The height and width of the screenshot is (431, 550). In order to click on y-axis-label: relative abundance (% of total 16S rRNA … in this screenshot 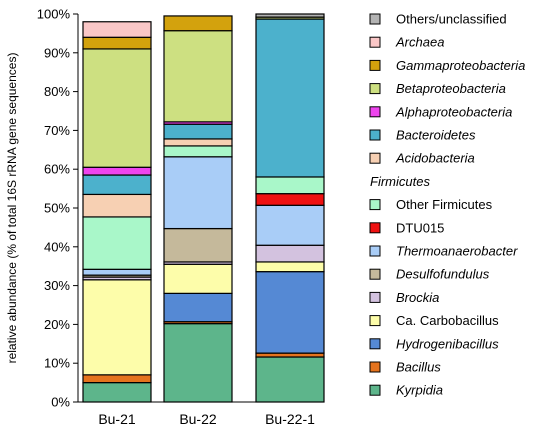, I will do `click(12, 208)`.